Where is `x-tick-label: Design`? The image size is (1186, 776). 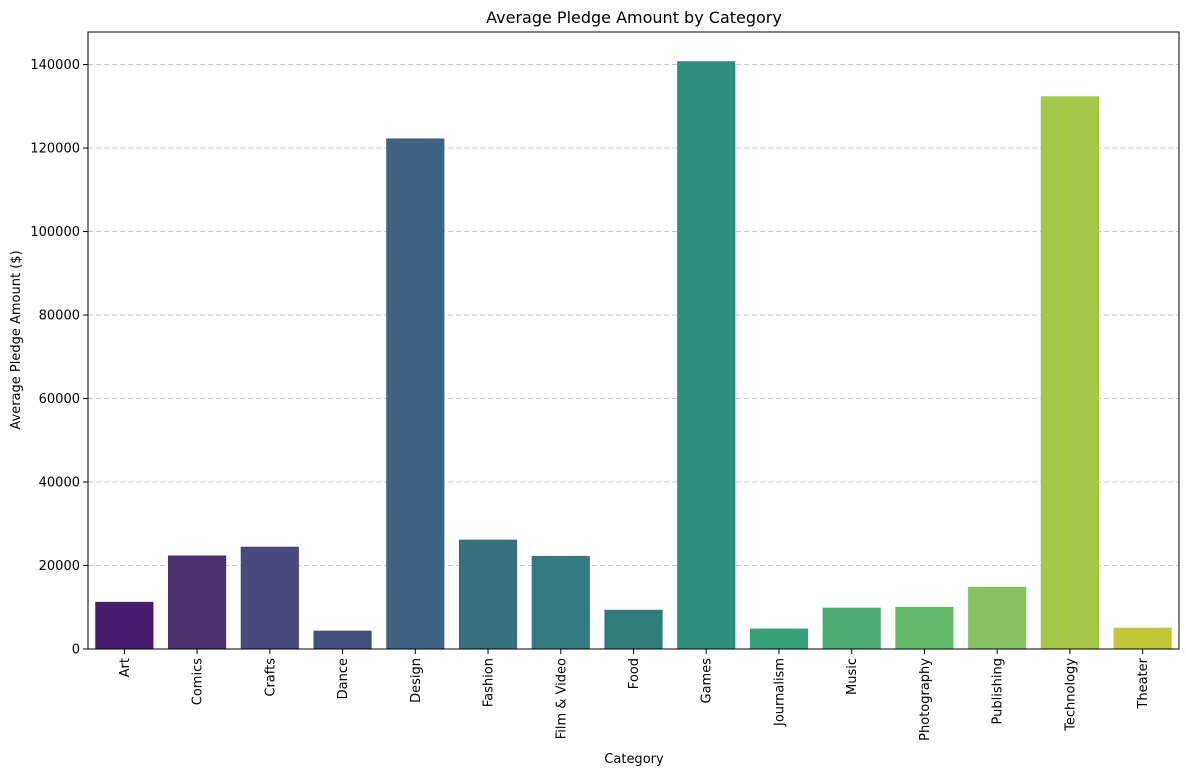 x-tick-label: Design is located at coordinates (416, 680).